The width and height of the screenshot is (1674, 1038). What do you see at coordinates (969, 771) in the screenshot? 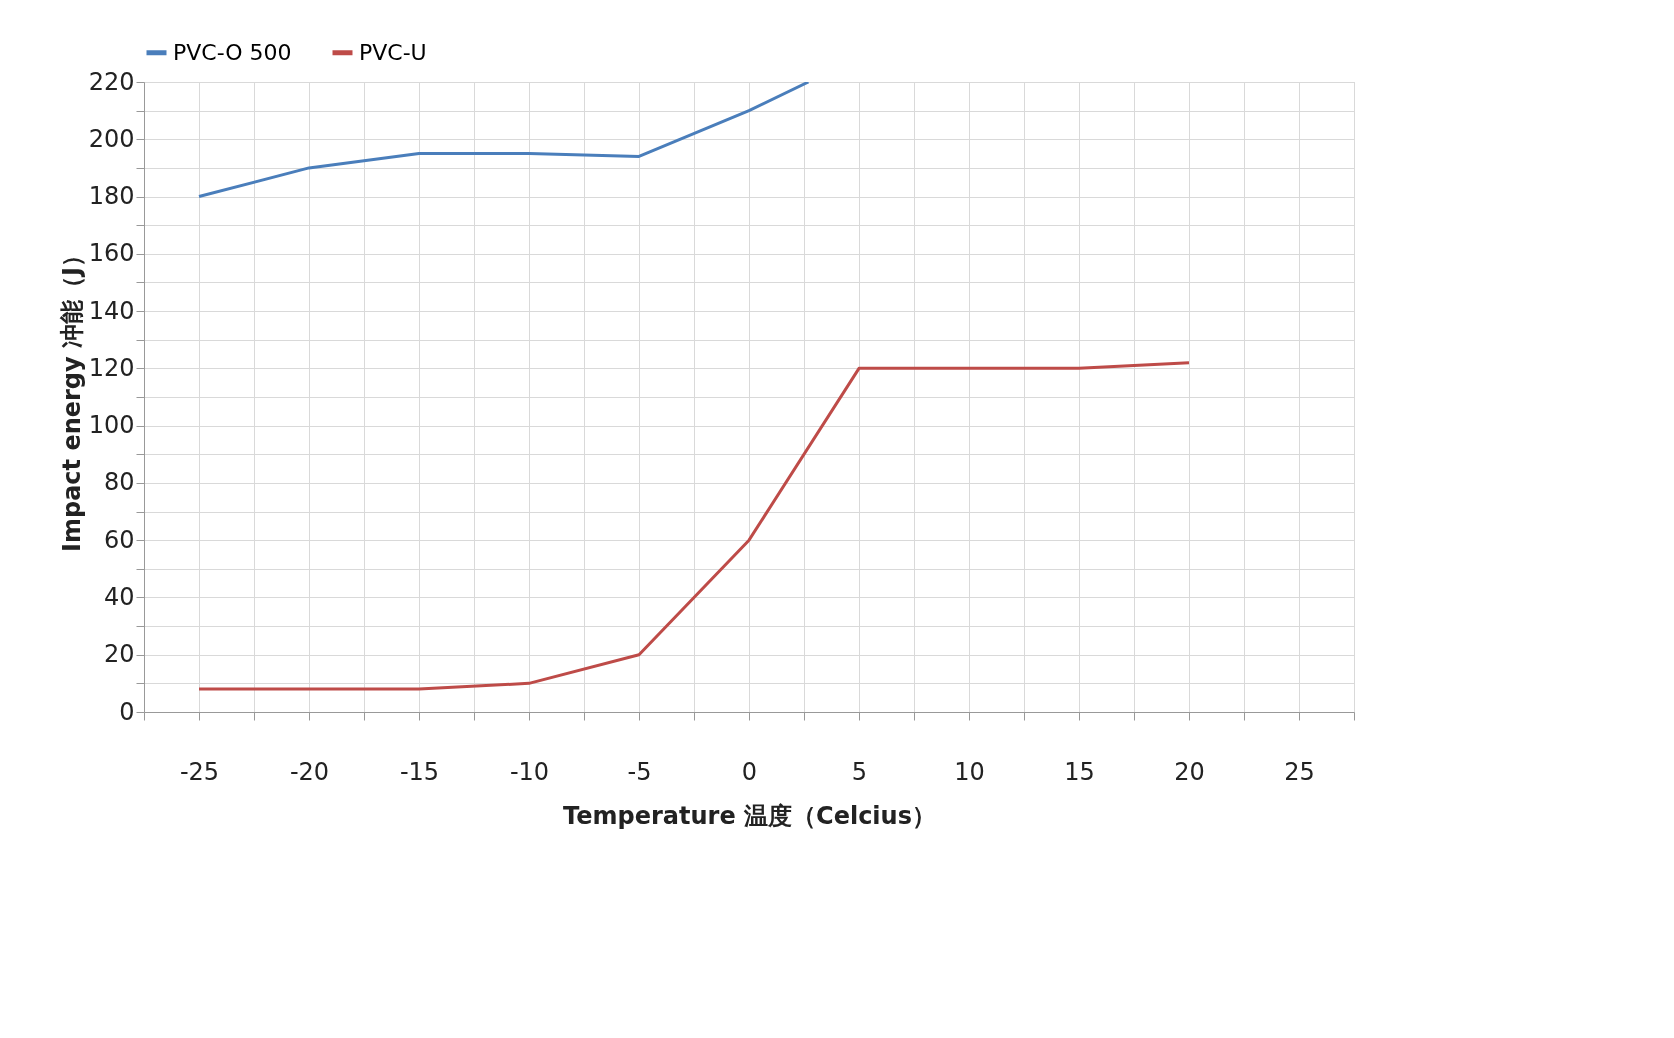
I see `x-tick-label: 10` at bounding box center [969, 771].